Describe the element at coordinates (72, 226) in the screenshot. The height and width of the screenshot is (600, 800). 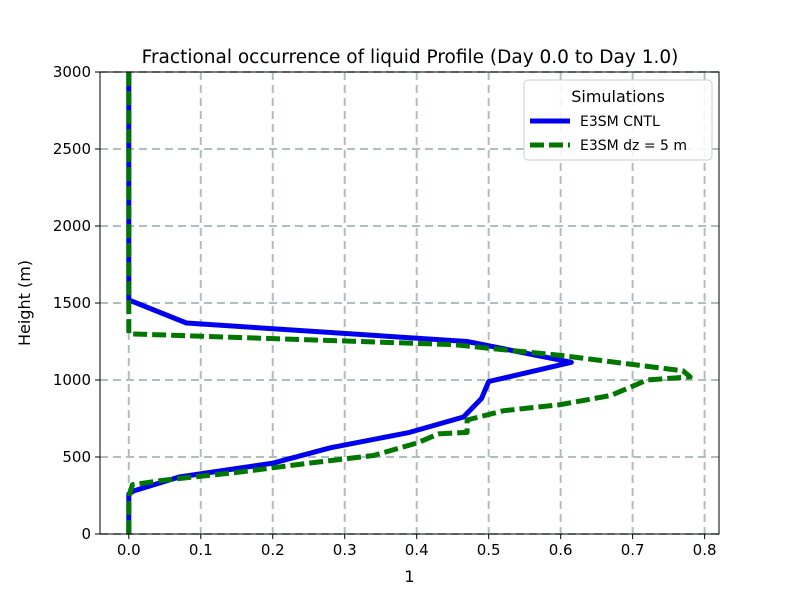
I see `y-tick-label: 2000` at that location.